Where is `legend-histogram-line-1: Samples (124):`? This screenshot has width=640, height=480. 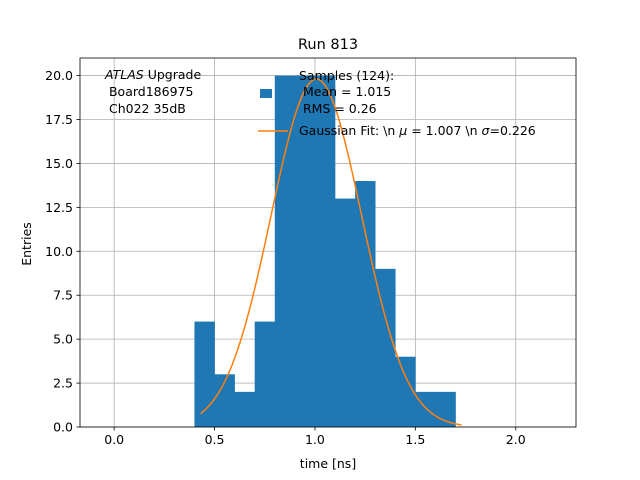
legend-histogram-line-1: Samples (124): is located at coordinates (346, 75).